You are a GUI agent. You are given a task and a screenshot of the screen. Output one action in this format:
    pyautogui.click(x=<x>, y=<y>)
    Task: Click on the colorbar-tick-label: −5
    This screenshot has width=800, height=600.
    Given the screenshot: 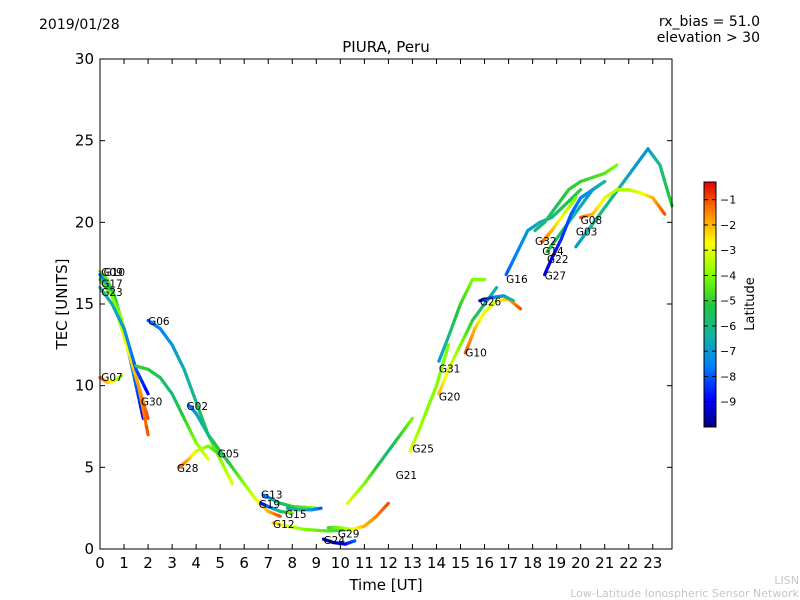 What is the action you would take?
    pyautogui.click(x=728, y=301)
    